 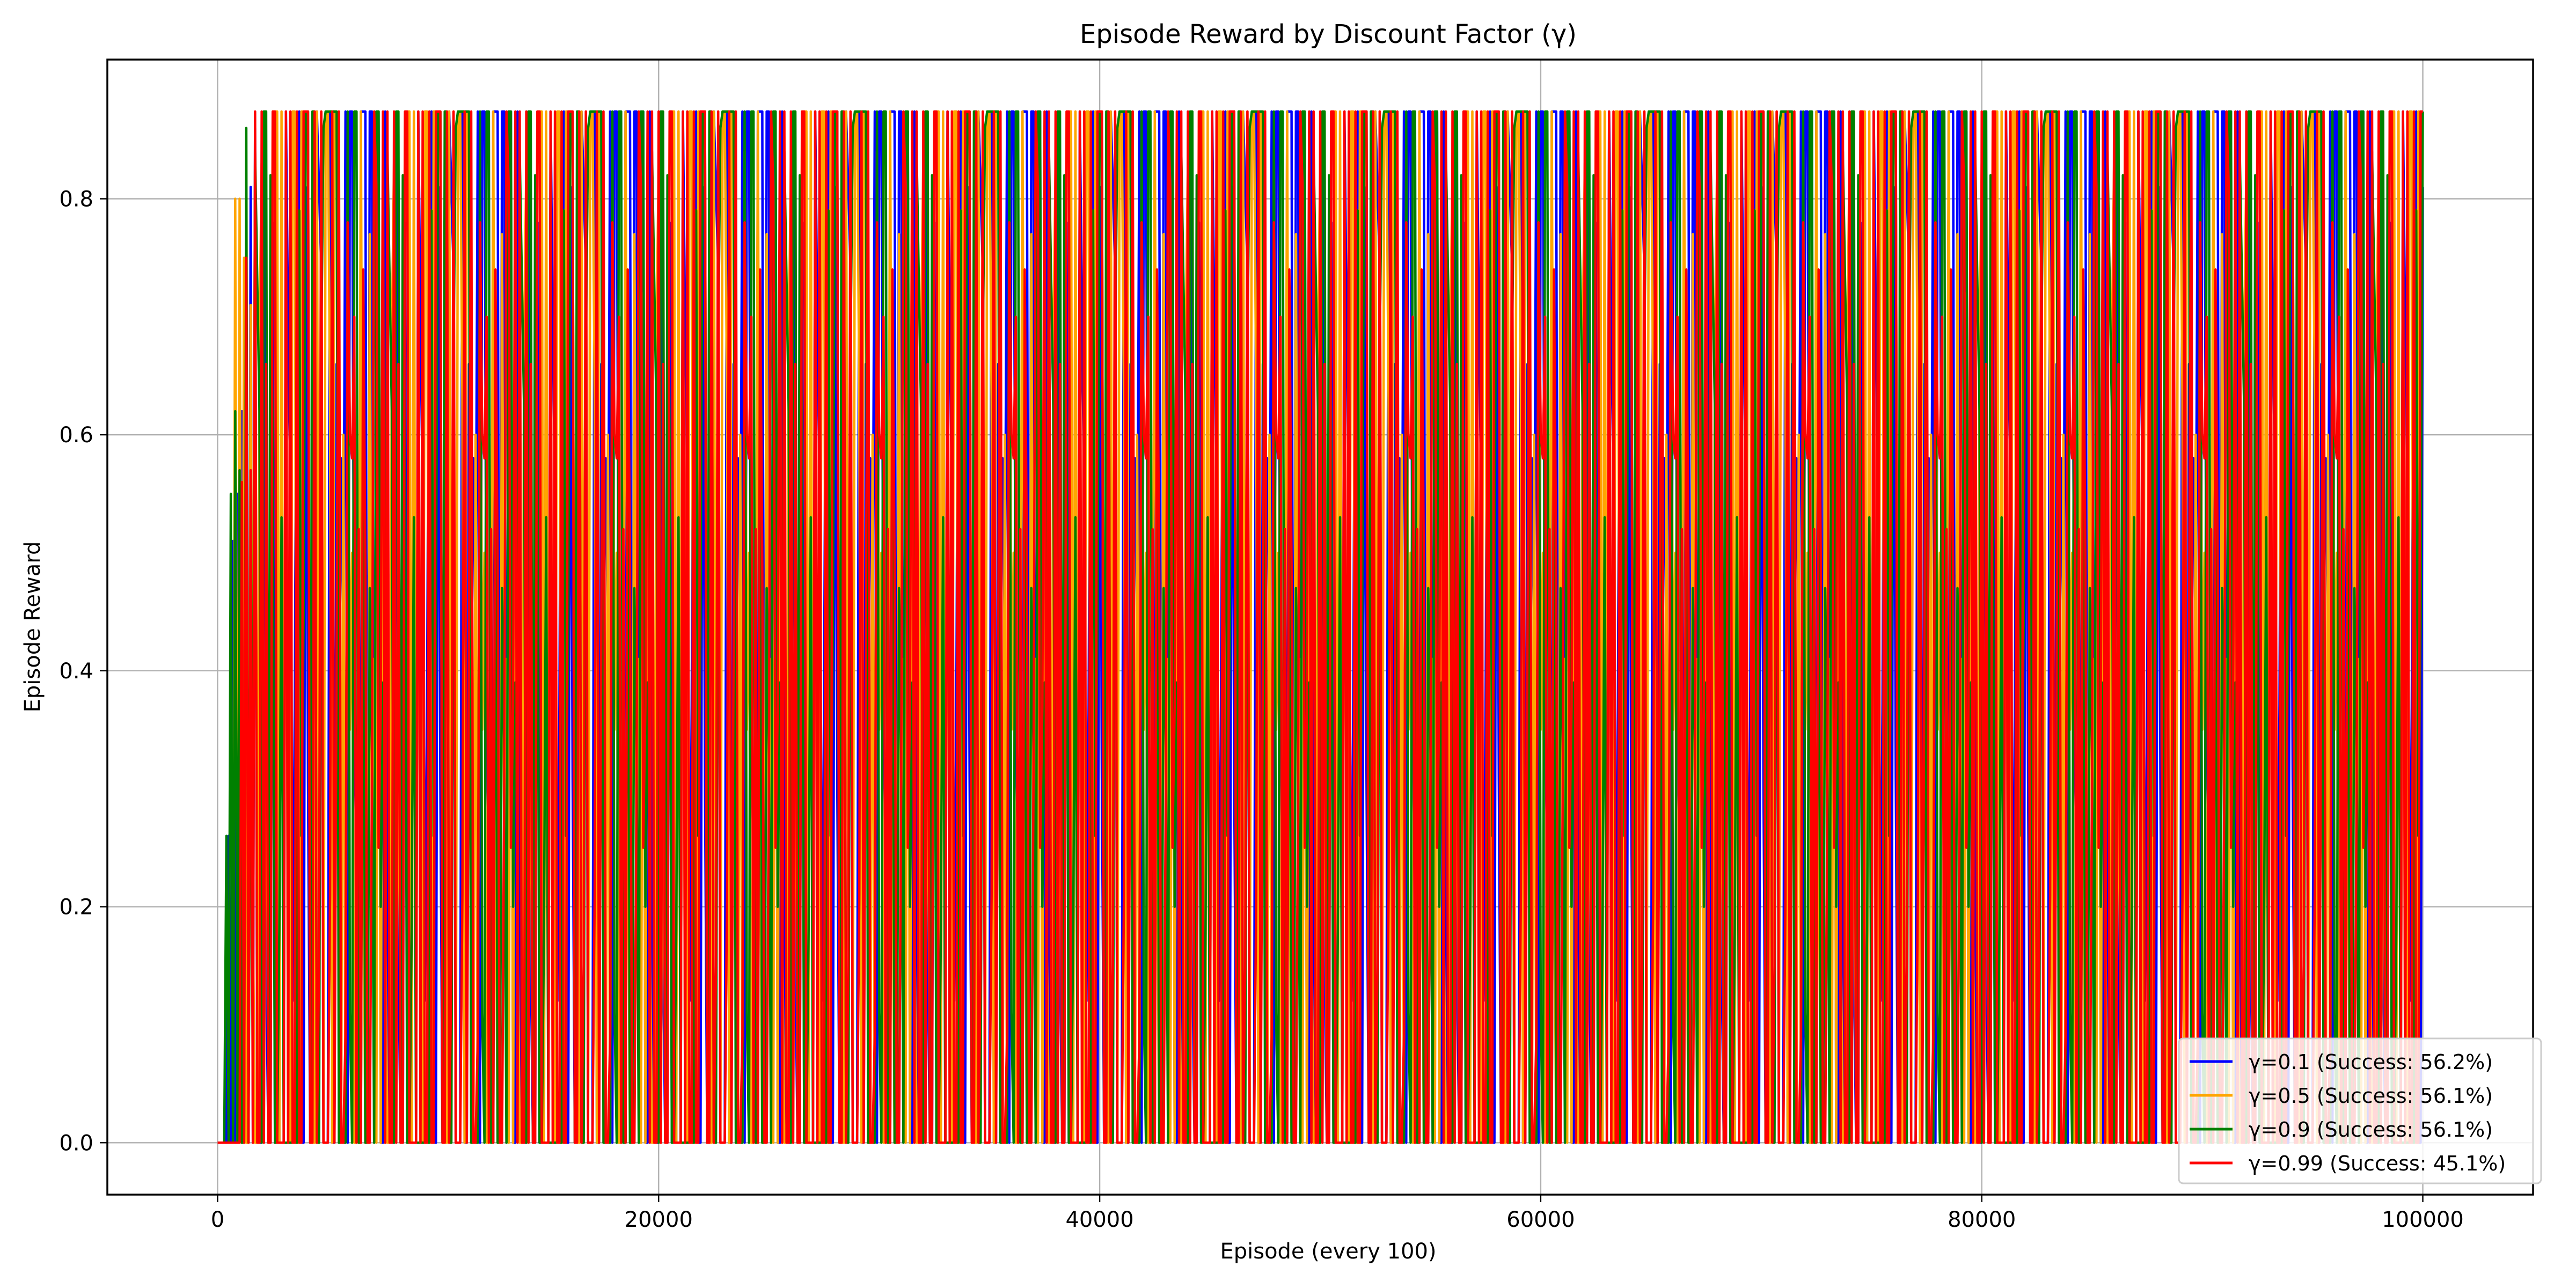 I want to click on legend-frame, so click(x=2360, y=1110).